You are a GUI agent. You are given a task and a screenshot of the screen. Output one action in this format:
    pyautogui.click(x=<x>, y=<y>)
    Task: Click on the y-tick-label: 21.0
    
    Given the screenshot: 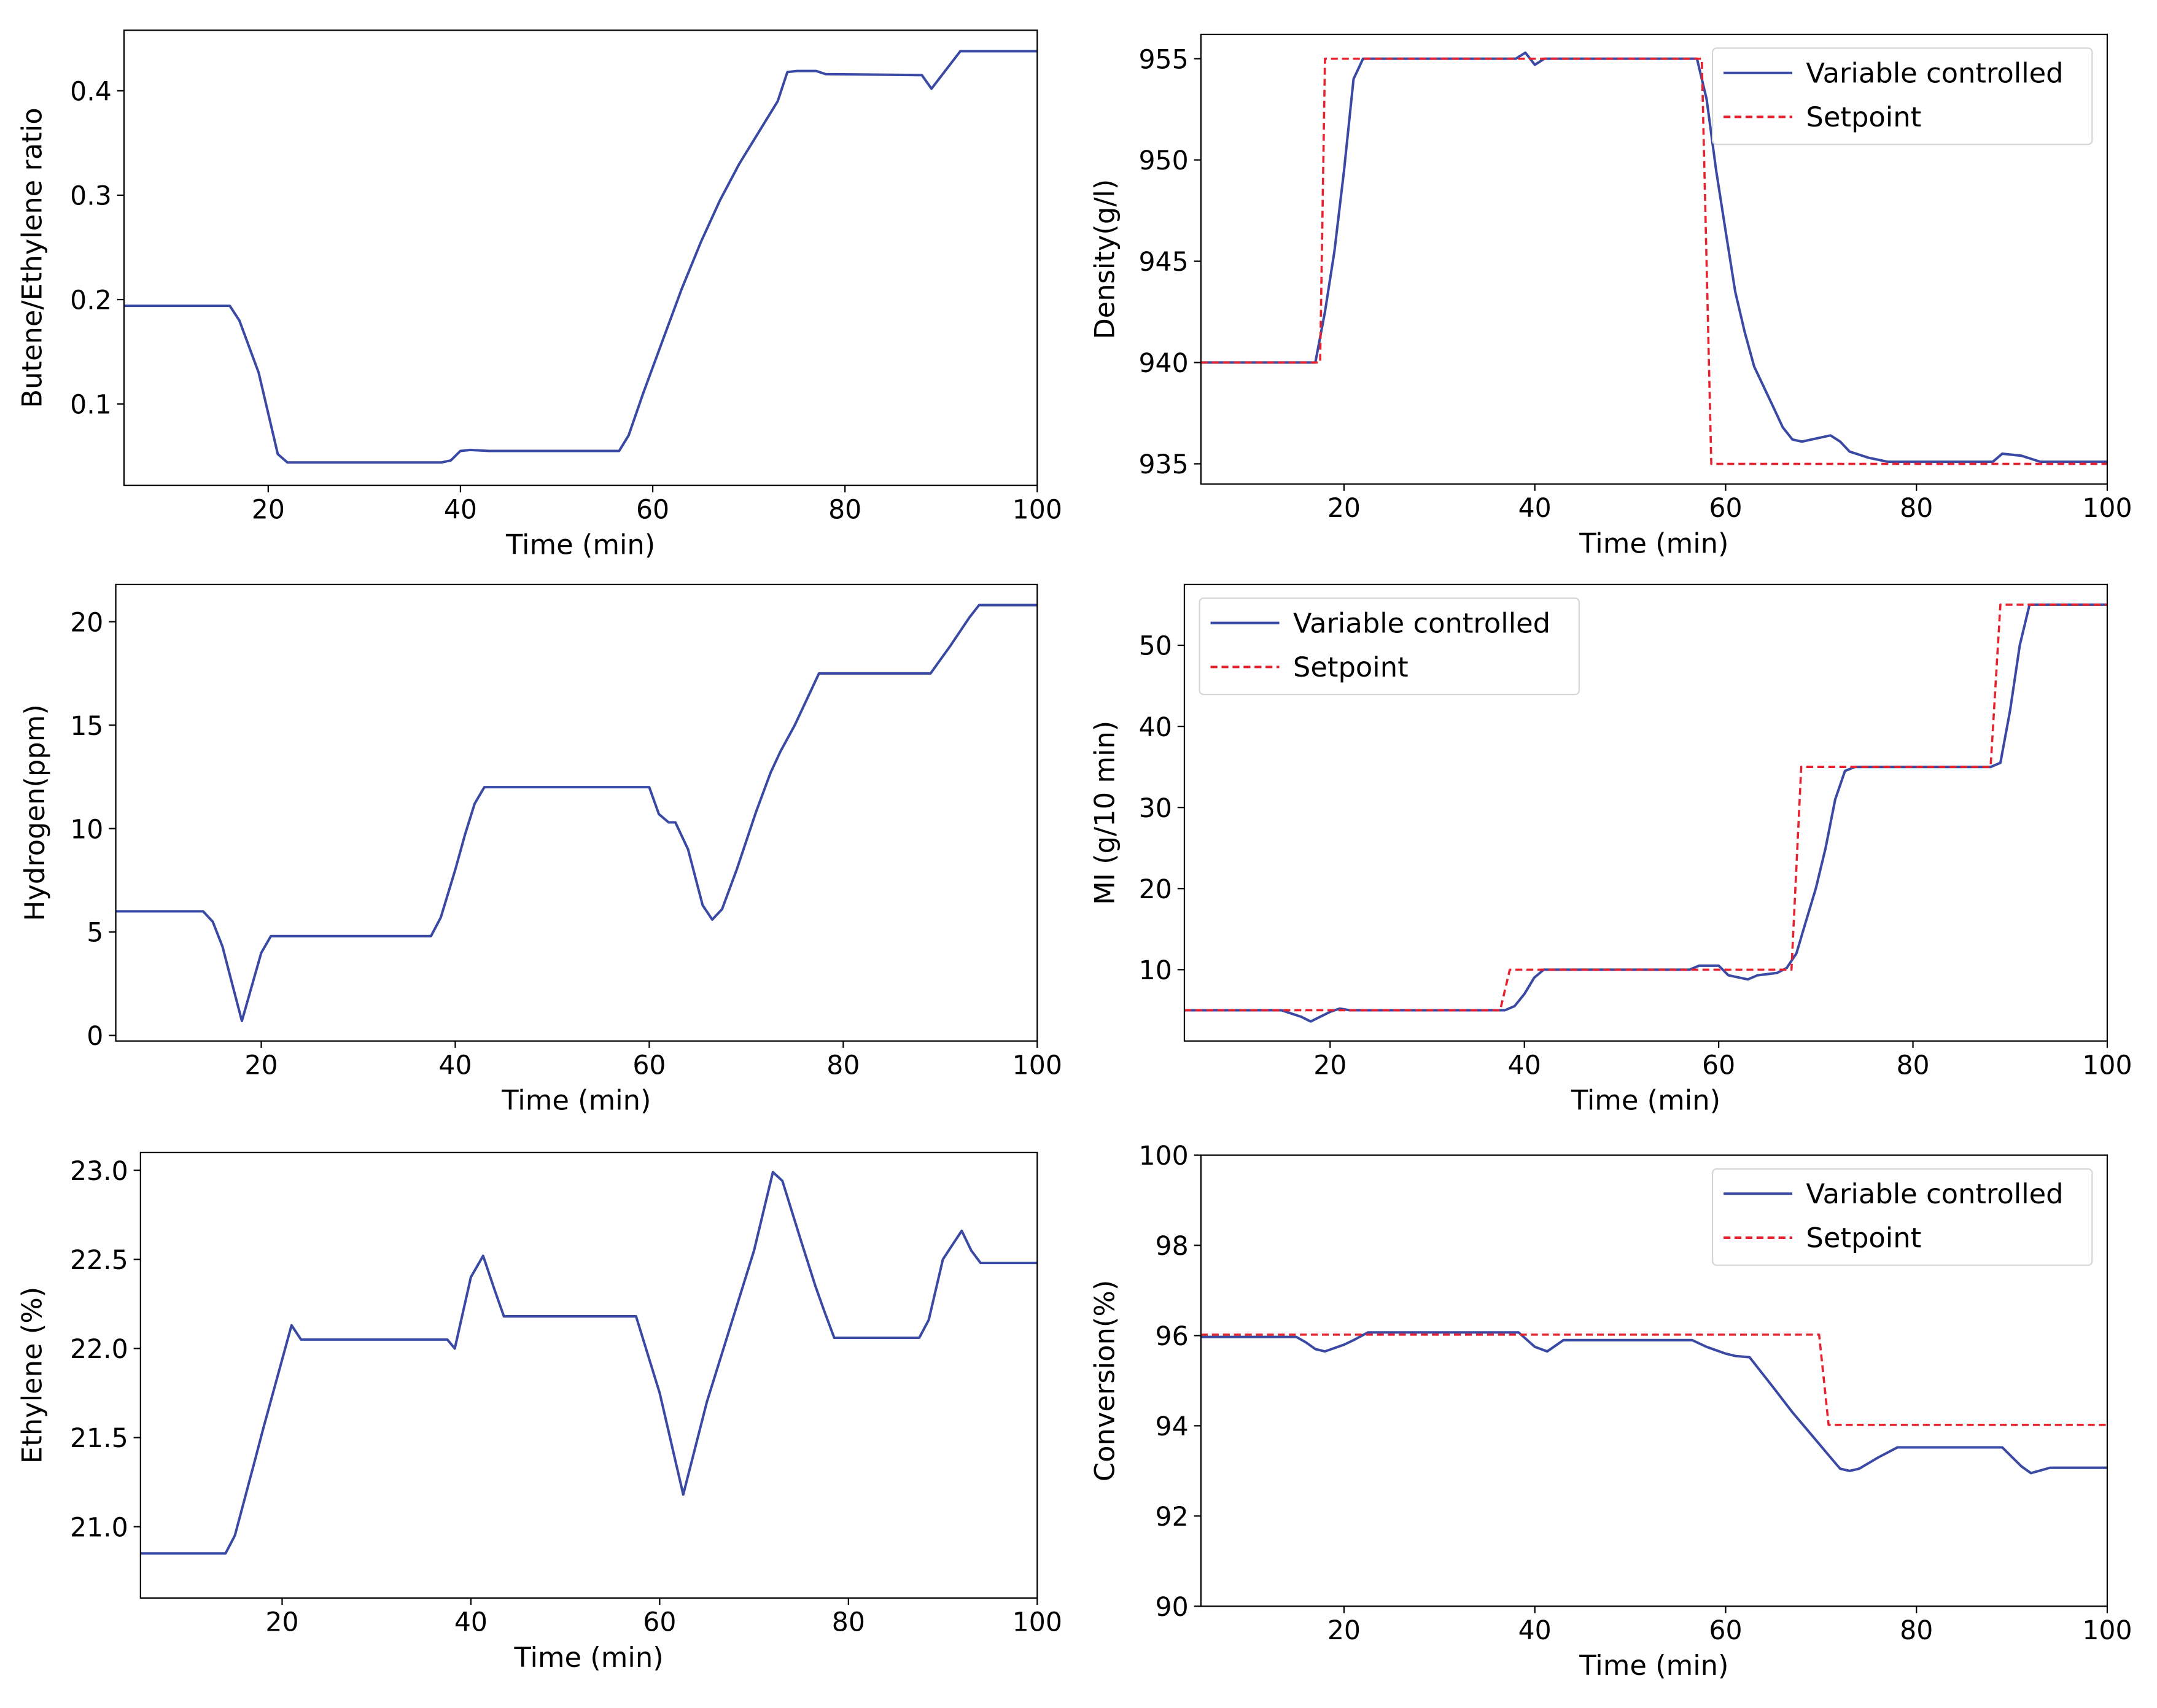 What is the action you would take?
    pyautogui.click(x=99, y=1528)
    